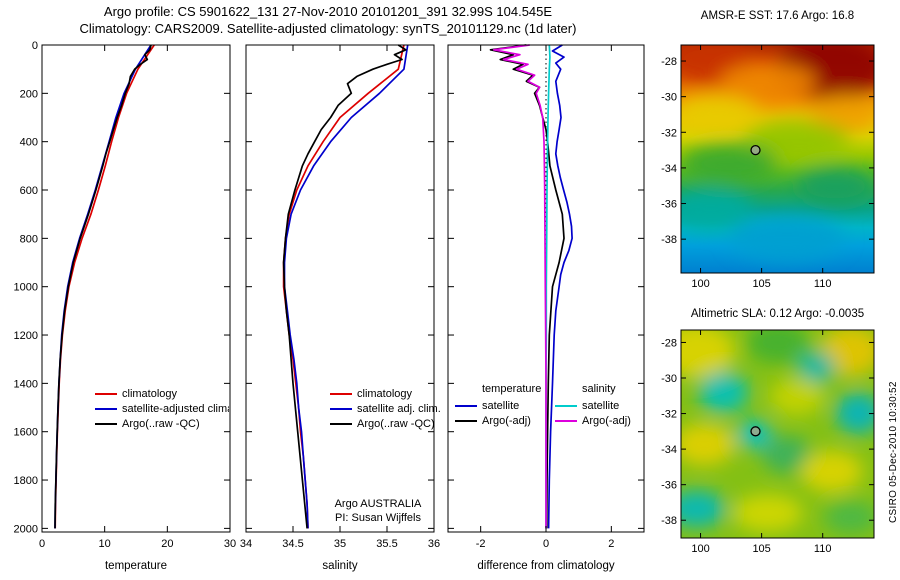  What do you see at coordinates (669, 205) in the screenshot?
I see `y-tick-label: -36` at bounding box center [669, 205].